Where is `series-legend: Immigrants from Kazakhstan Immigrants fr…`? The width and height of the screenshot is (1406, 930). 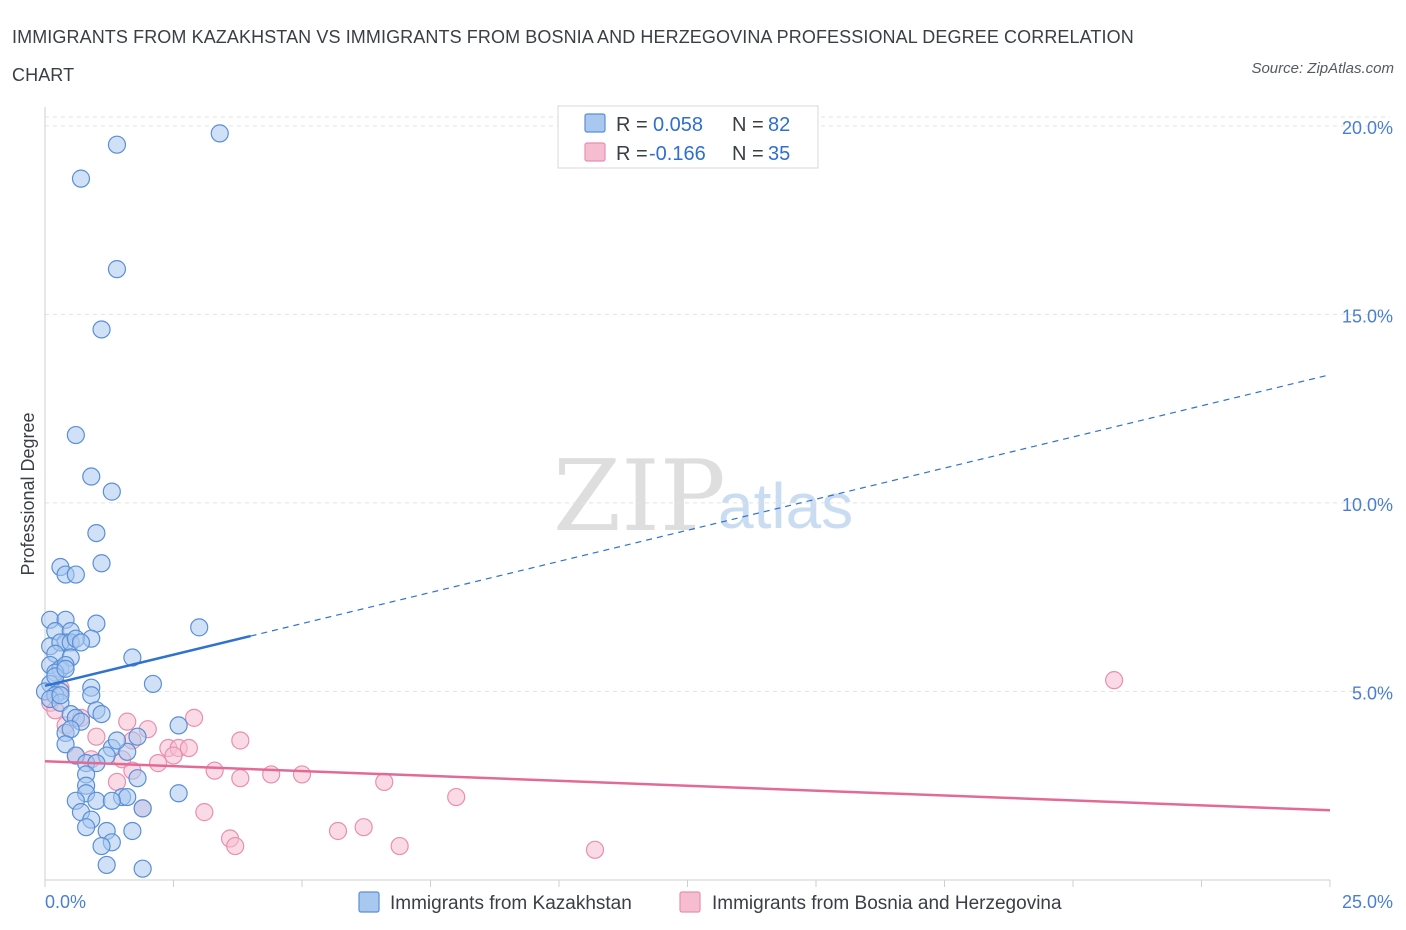 series-legend: Immigrants from Kazakhstan Immigrants fr… is located at coordinates (710, 902).